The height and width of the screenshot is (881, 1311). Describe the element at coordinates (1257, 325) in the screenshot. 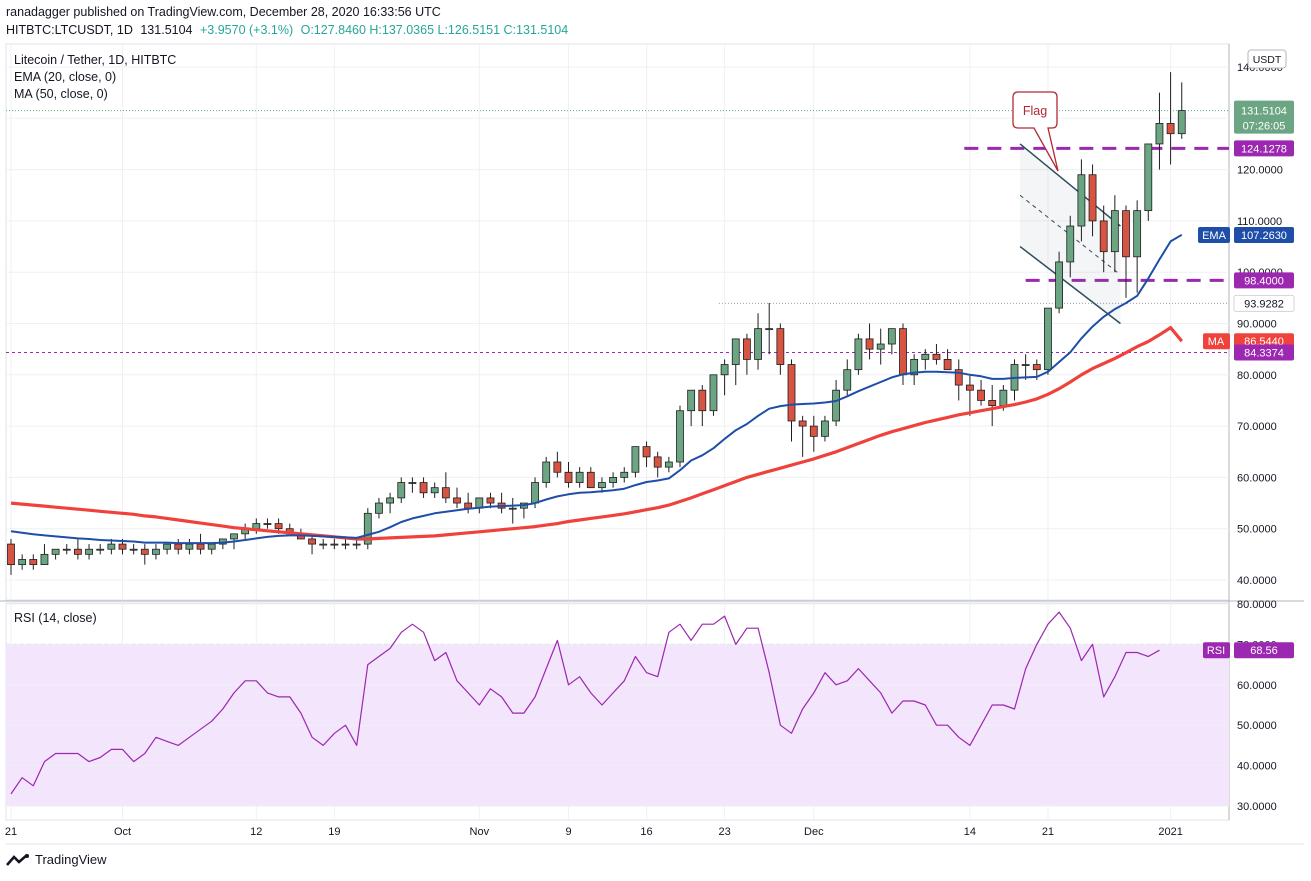

I see `y-tick-label: 90.0000` at that location.